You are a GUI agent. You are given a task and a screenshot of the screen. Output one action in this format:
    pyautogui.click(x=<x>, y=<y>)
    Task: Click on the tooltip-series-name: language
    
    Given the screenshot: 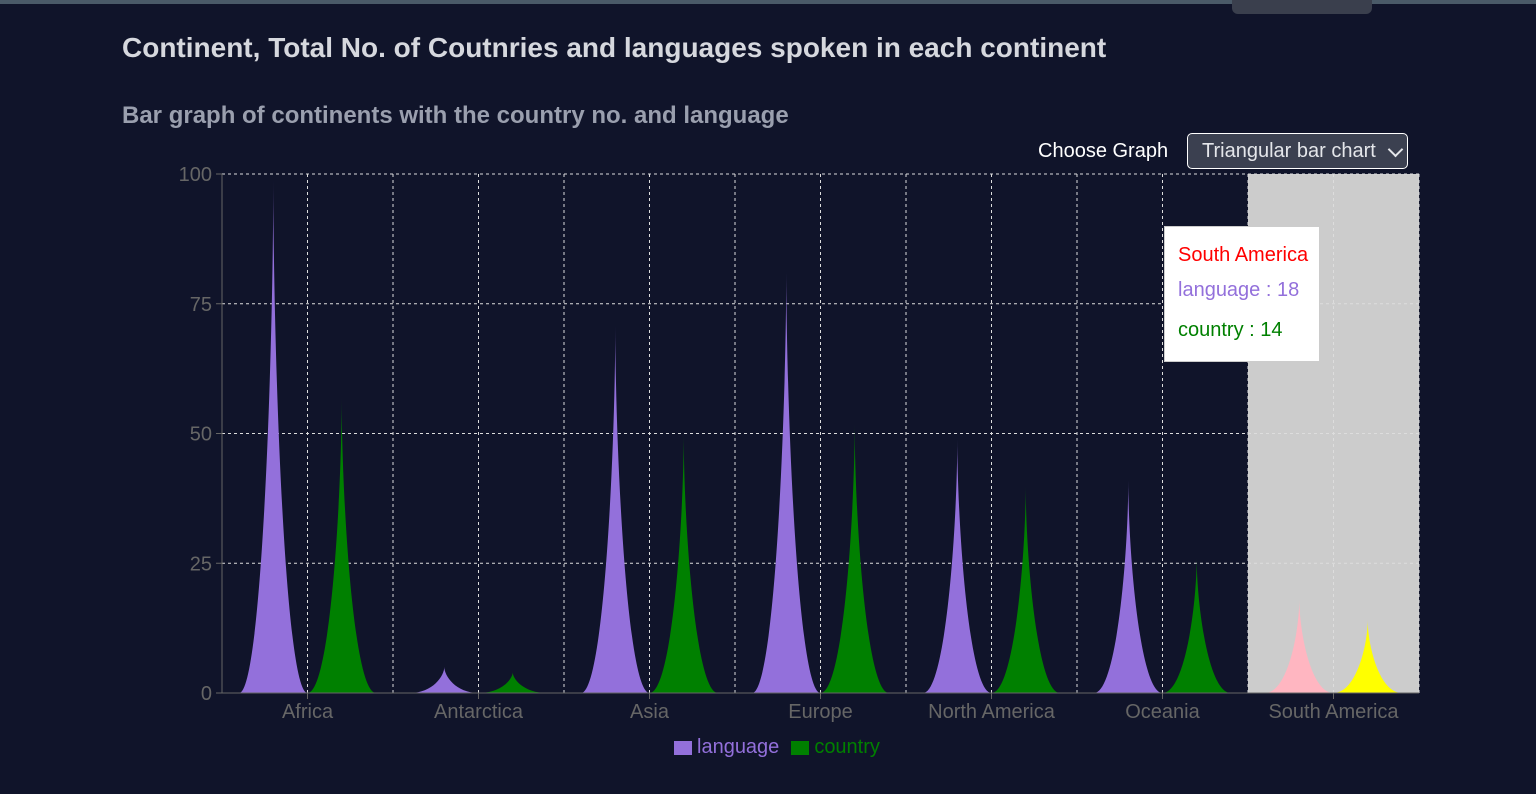 What is the action you would take?
    pyautogui.click(x=1219, y=290)
    